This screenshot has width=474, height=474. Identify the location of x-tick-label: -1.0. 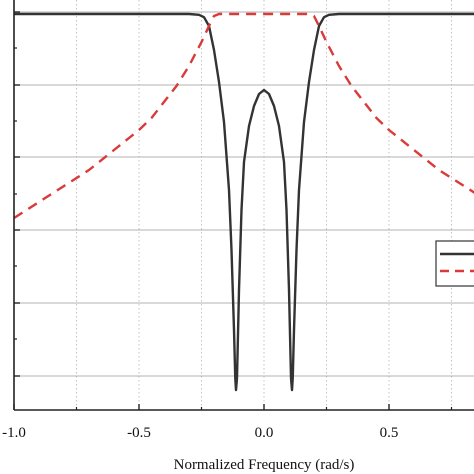
(14, 433).